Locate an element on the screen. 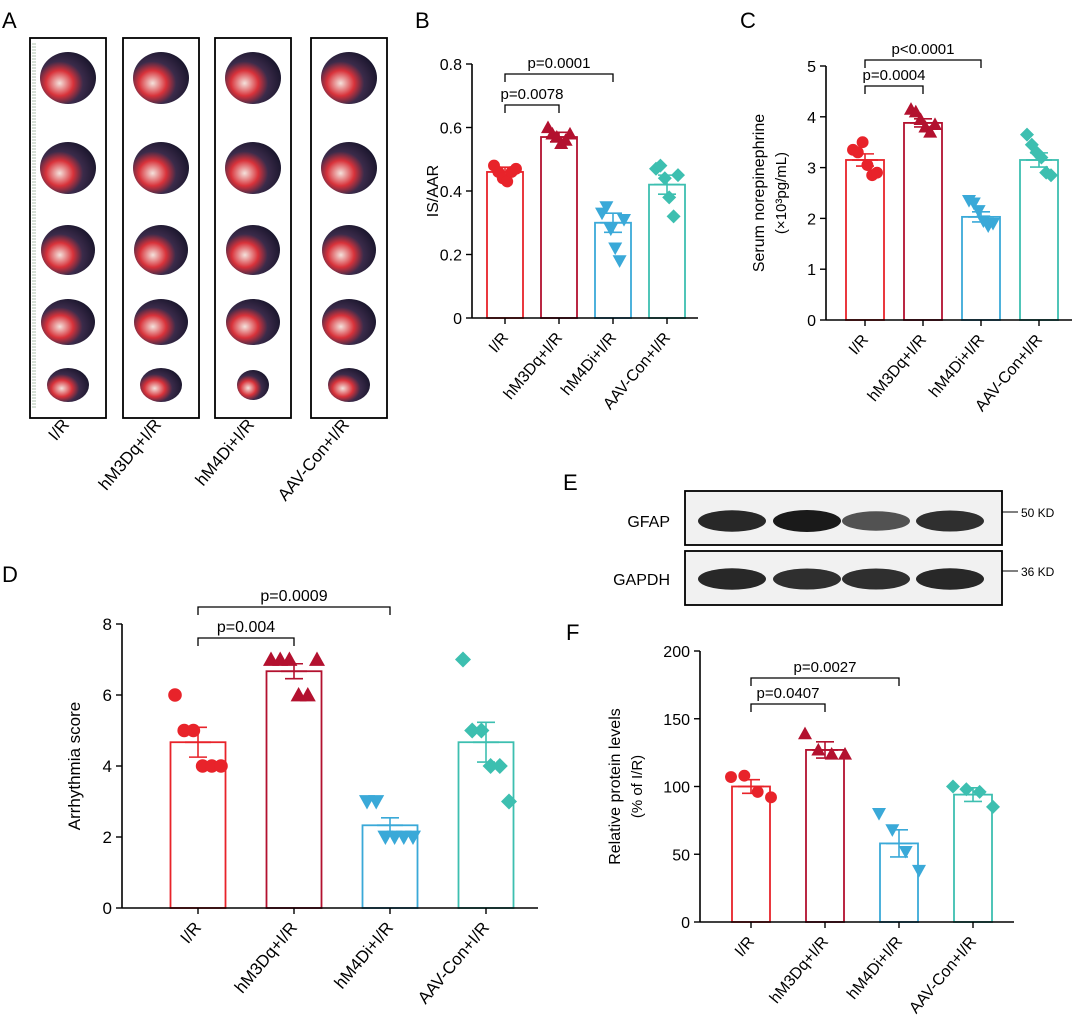 This screenshot has width=1080, height=1029. panel-letter: C is located at coordinates (748, 20).